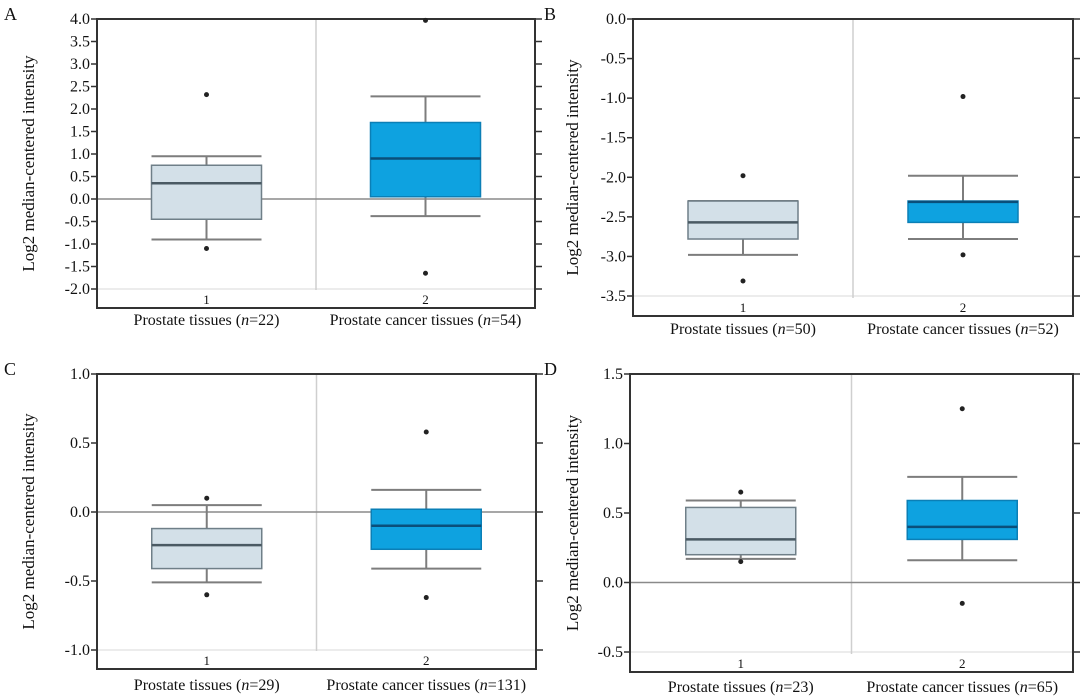  I want to click on y-tick-label: 4.0, so click(80, 19).